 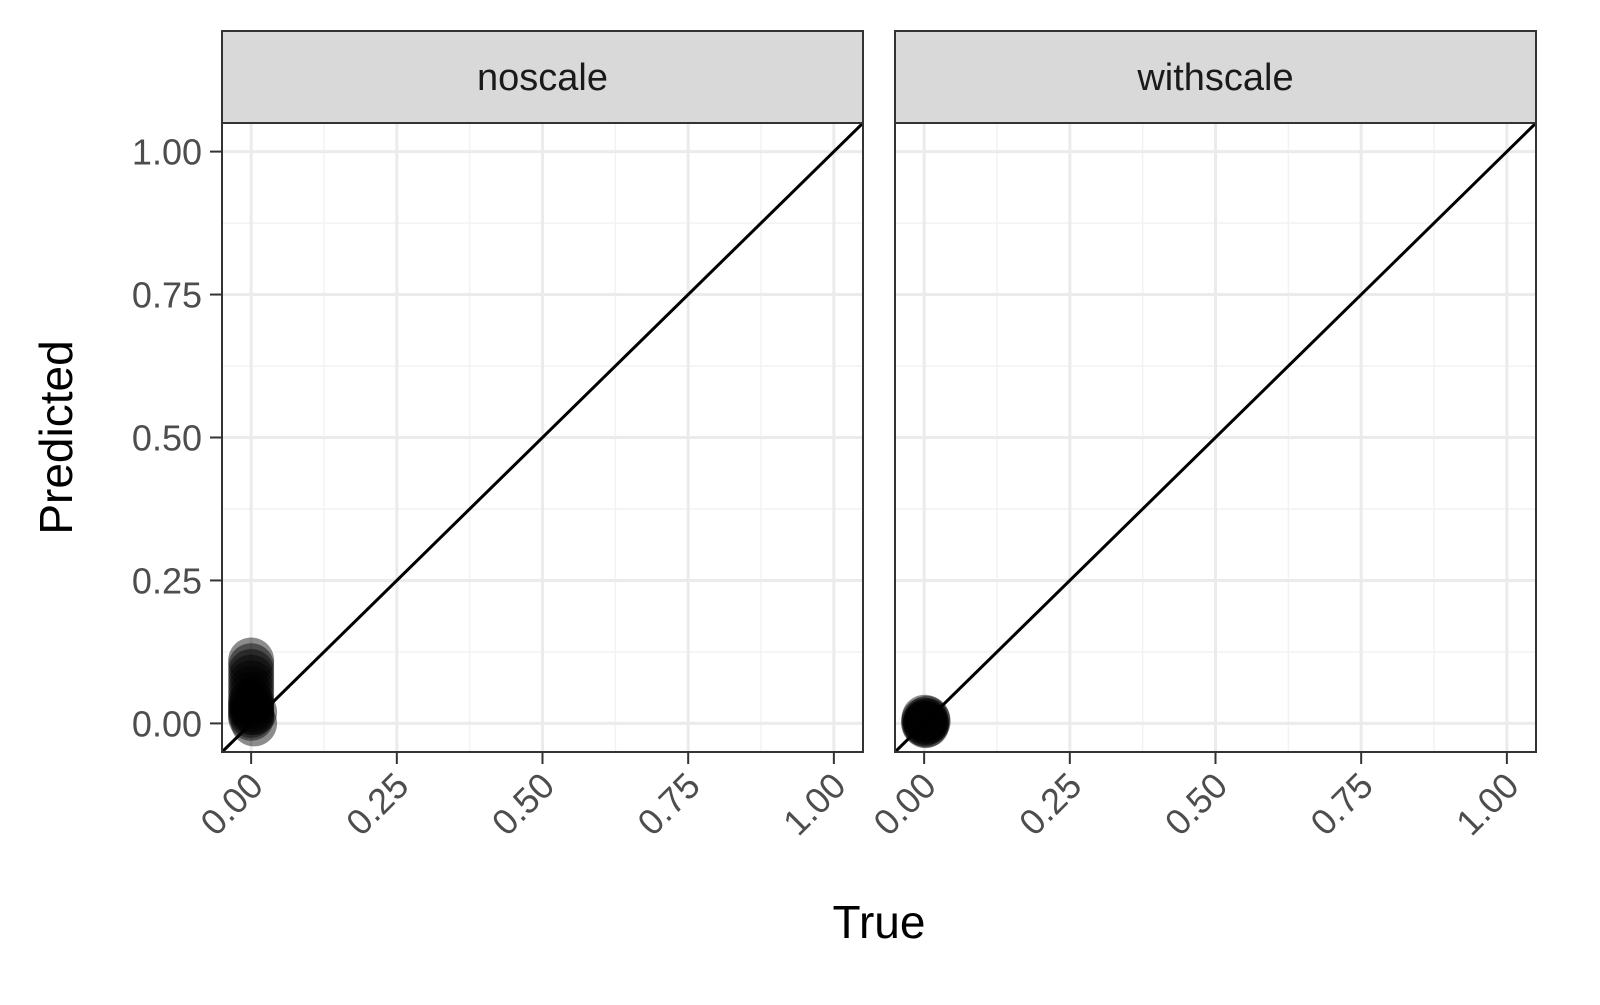 I want to click on y-tick-label: 1.00, so click(x=167, y=152).